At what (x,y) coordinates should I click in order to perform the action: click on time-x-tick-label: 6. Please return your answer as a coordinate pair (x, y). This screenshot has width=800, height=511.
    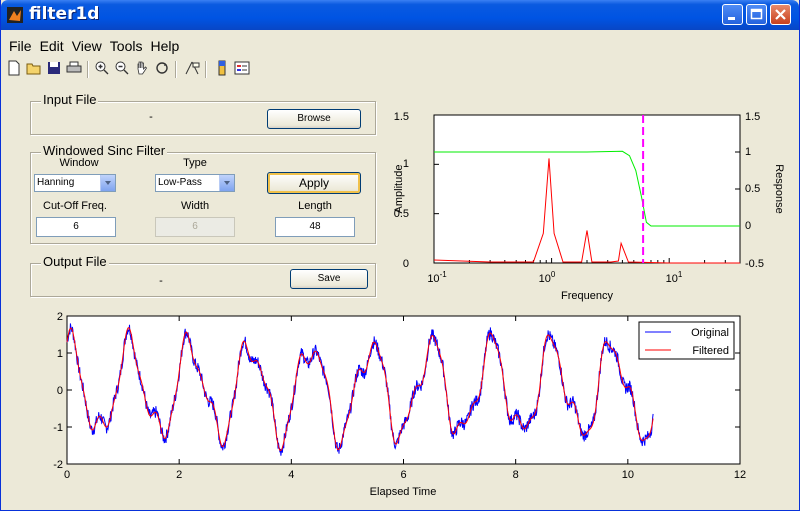
    Looking at the image, I should click on (403, 475).